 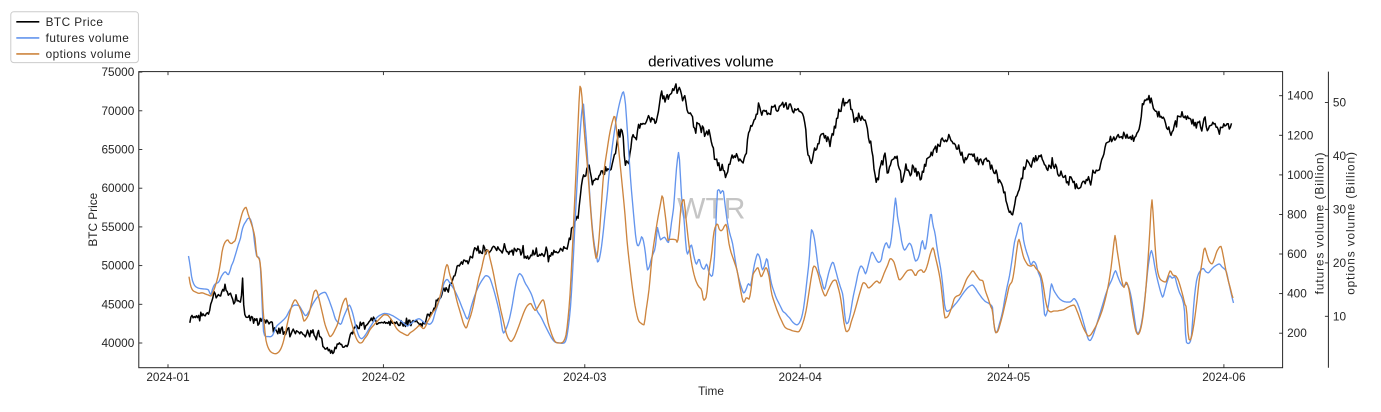 I want to click on svg-text: 600, so click(x=1297, y=254).